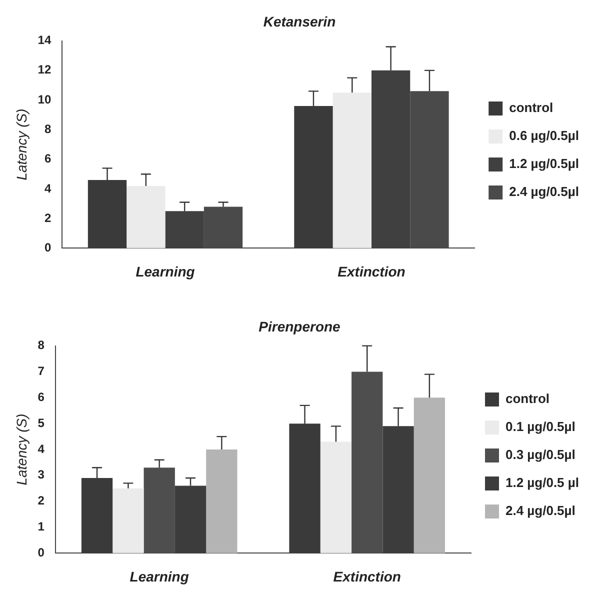 The image size is (597, 610). I want to click on y-tick-label: 10, so click(45, 99).